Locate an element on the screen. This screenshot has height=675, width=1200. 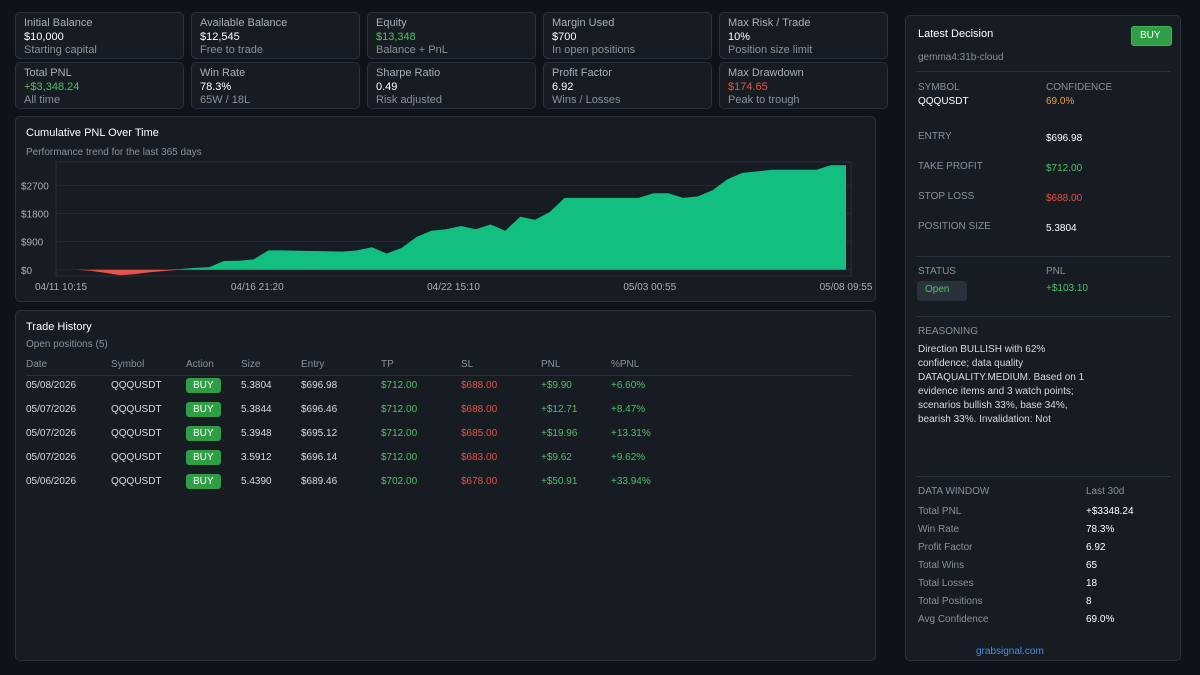
entry-label: ENTRY is located at coordinates (935, 136).